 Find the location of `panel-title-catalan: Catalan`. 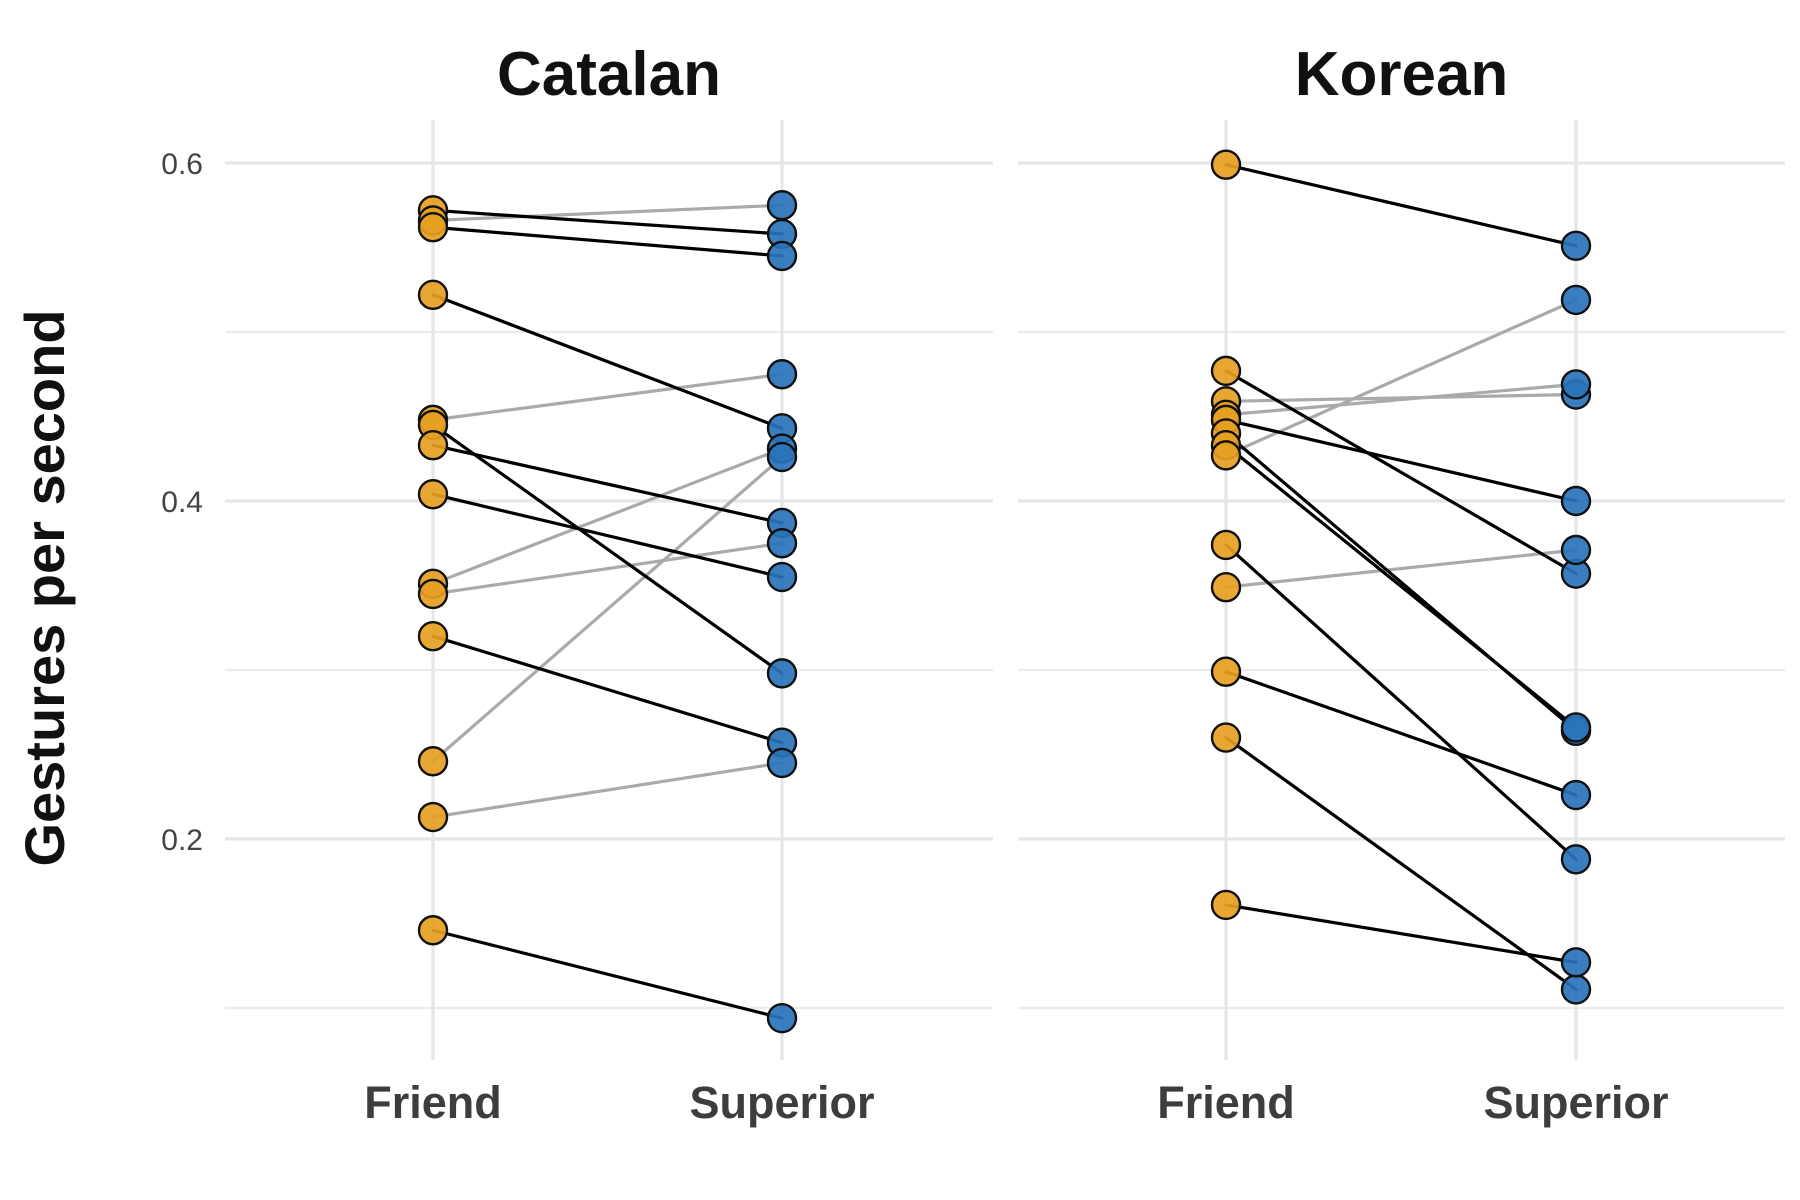

panel-title-catalan: Catalan is located at coordinates (609, 74).